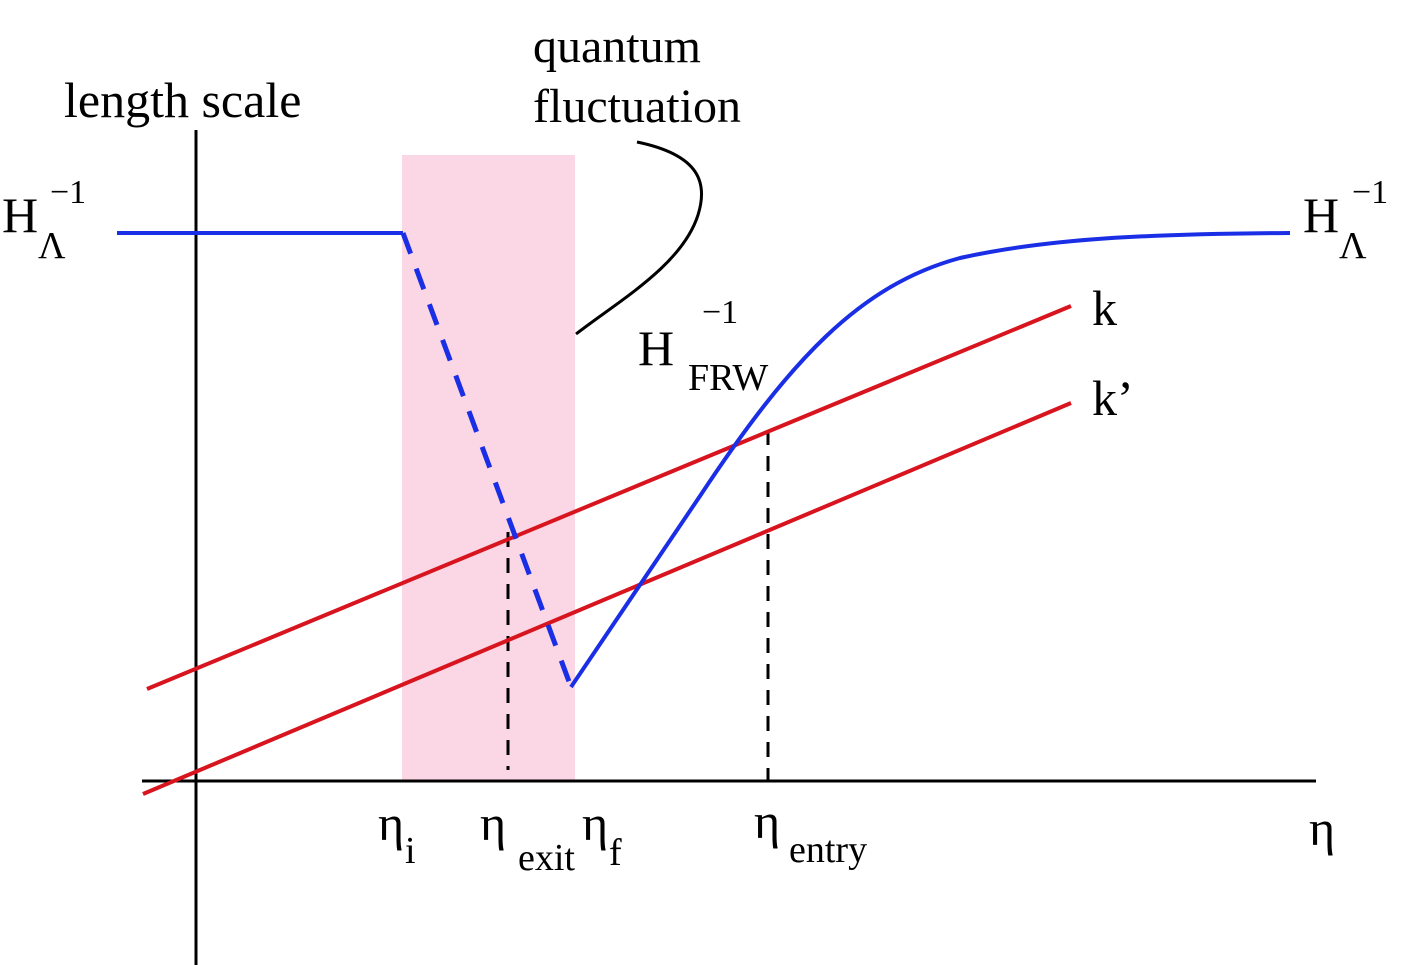 This screenshot has width=1421, height=965. What do you see at coordinates (656, 348) in the screenshot?
I see `hubble-frw-base: H` at bounding box center [656, 348].